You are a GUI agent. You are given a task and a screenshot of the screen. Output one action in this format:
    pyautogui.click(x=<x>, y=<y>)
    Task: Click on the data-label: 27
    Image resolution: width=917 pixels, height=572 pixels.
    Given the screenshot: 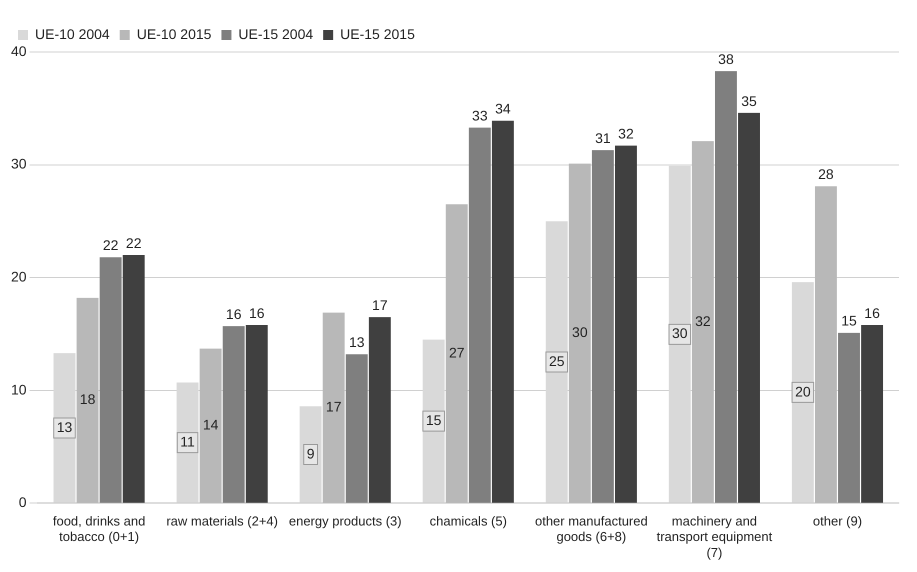 What is the action you would take?
    pyautogui.click(x=456, y=352)
    